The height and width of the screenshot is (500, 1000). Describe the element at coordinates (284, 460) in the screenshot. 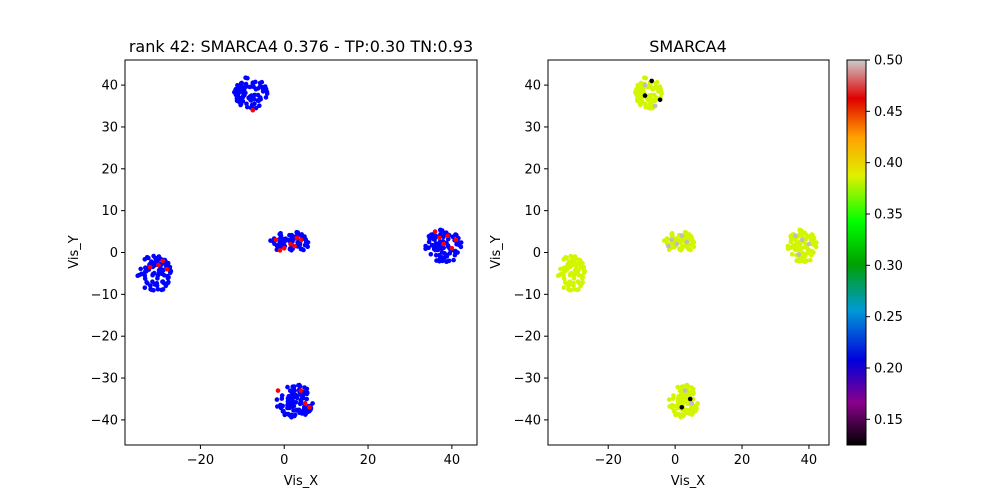

I see `left-x-tick-label: 0` at that location.